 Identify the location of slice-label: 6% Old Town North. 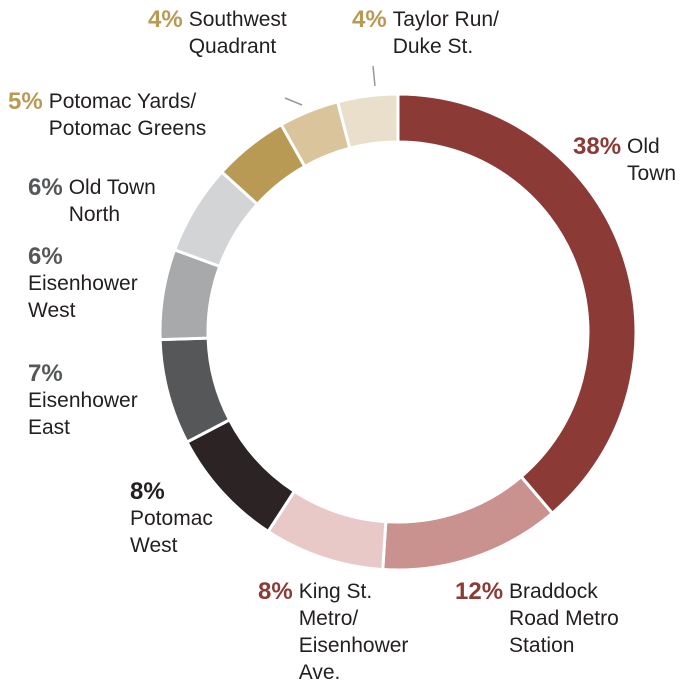
(103, 201).